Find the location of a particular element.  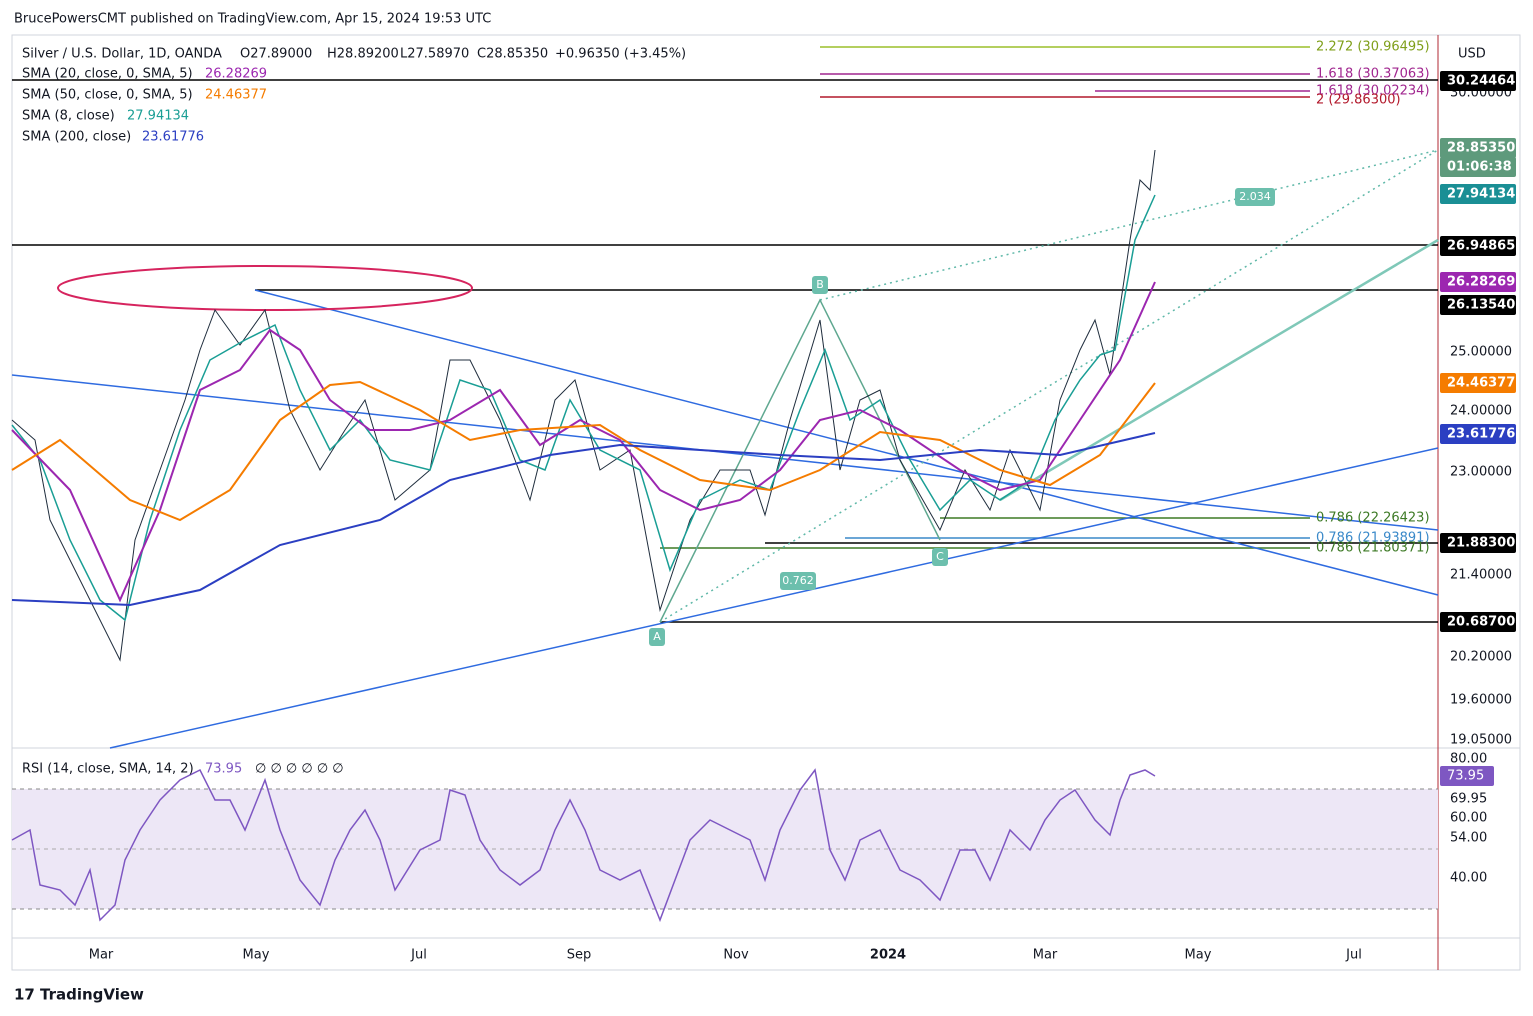

rsi-tick: 60.00 is located at coordinates (1468, 818).